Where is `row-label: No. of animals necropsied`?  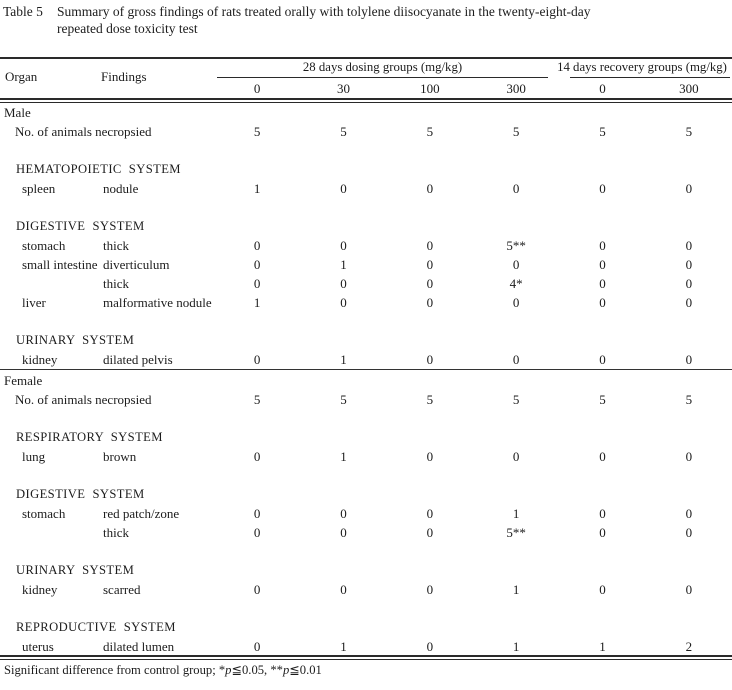
row-label: No. of animals necropsied is located at coordinates (83, 399).